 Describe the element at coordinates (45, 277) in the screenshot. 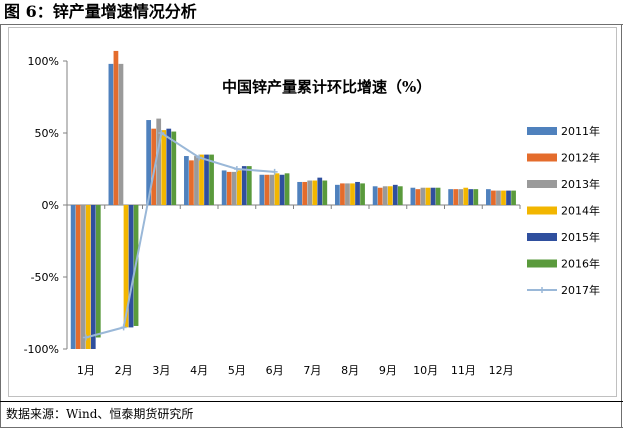

I see `y-tick-label: -50%` at that location.